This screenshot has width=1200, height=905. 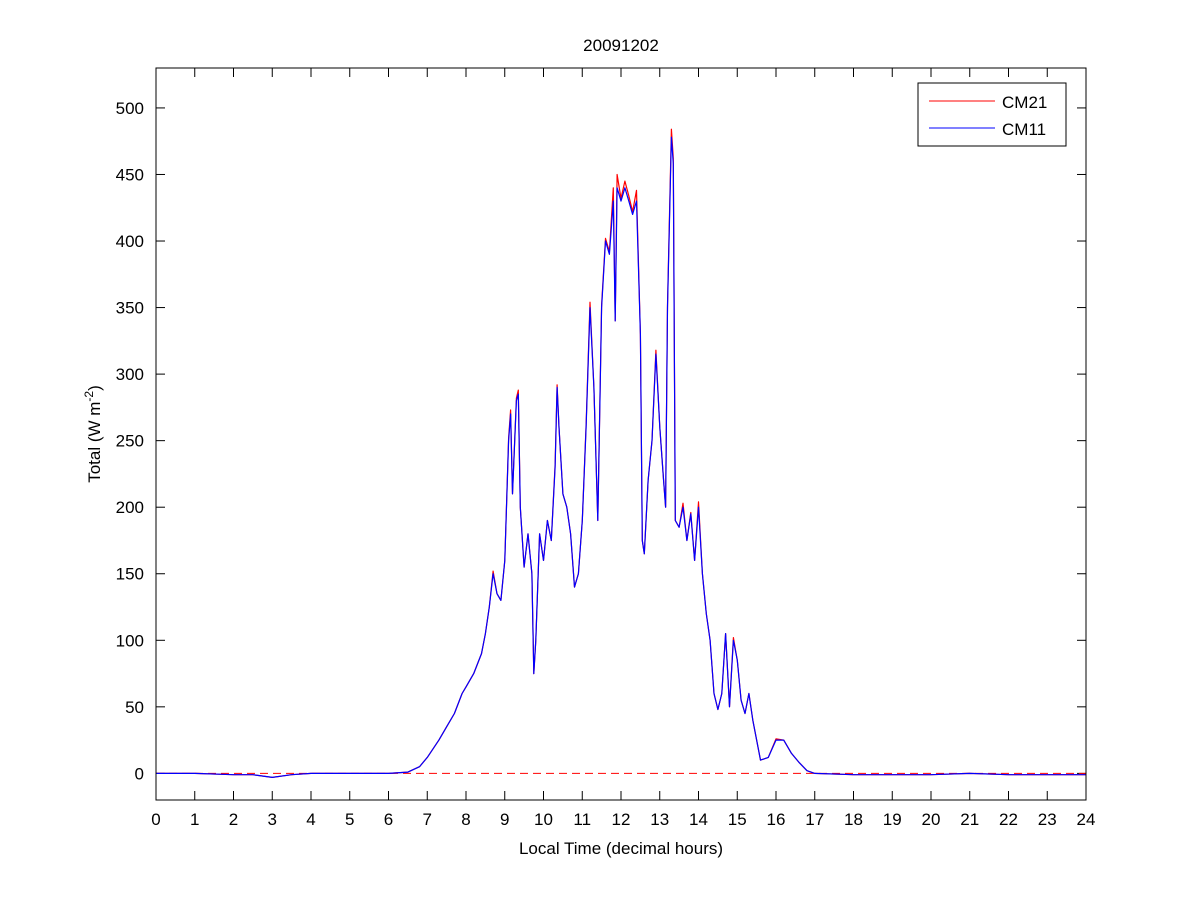 I want to click on x-tick-label: 7, so click(x=427, y=819).